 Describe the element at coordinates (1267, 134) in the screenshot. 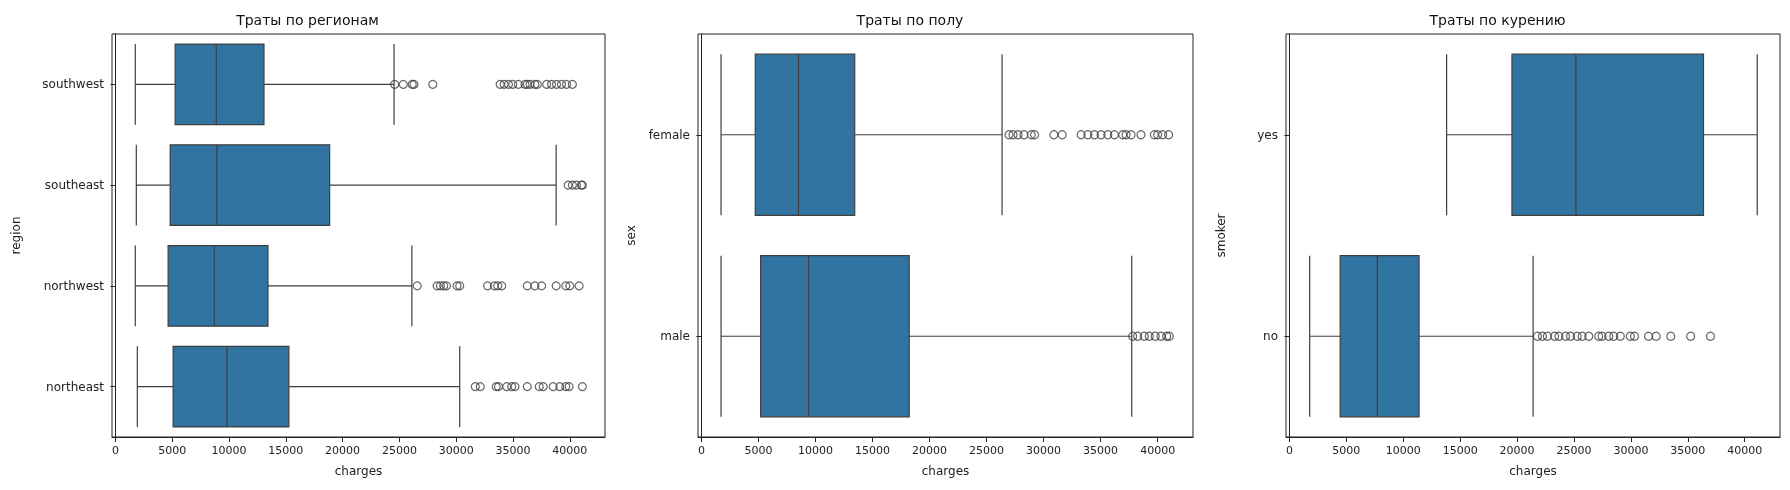

I see `y-tick-label: yes` at that location.